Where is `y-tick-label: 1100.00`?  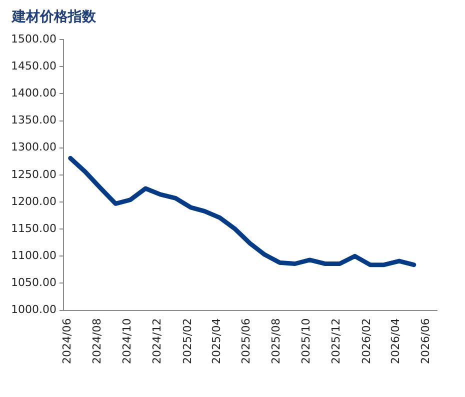
y-tick-label: 1100.00 is located at coordinates (33, 255).